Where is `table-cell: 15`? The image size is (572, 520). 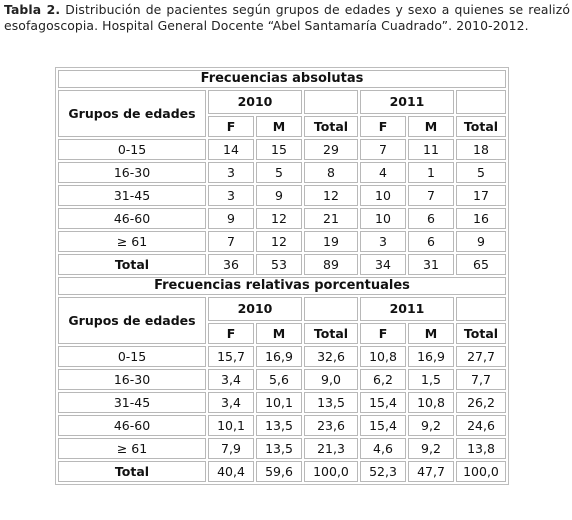 table-cell: 15 is located at coordinates (279, 149).